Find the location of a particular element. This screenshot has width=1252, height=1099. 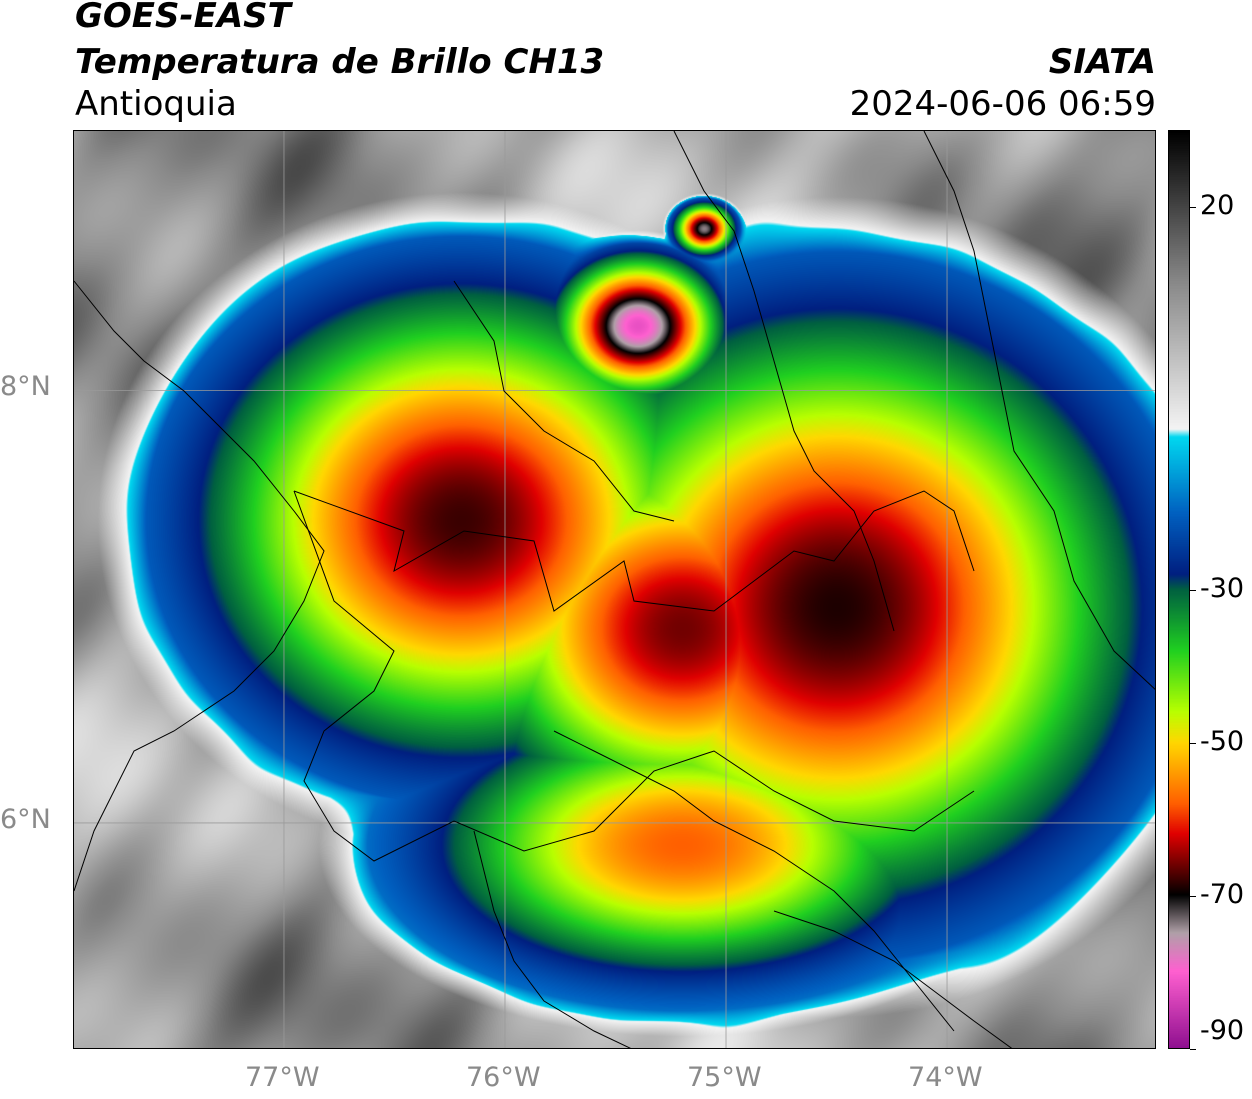

organization-label: SIATA is located at coordinates (1102, 62).